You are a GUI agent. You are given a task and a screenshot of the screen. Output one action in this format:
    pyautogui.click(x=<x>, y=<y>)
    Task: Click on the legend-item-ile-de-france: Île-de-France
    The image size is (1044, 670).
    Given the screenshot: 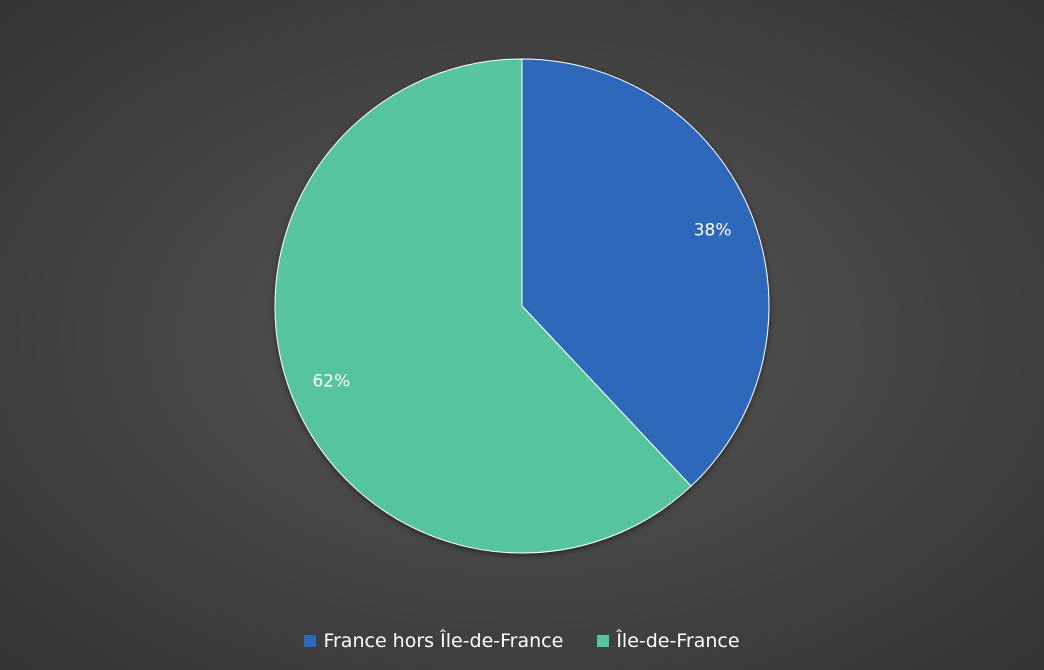 What is the action you would take?
    pyautogui.click(x=668, y=641)
    